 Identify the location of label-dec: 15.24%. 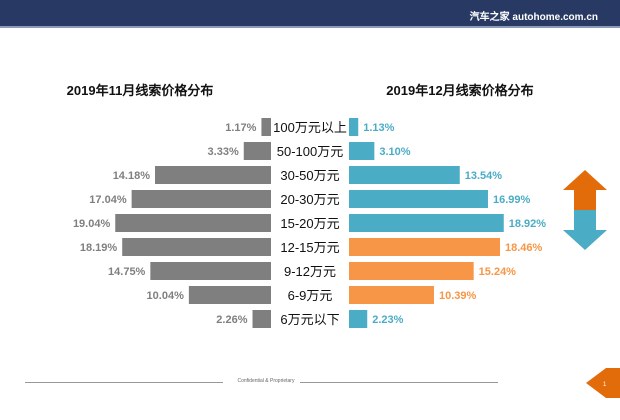
(498, 272).